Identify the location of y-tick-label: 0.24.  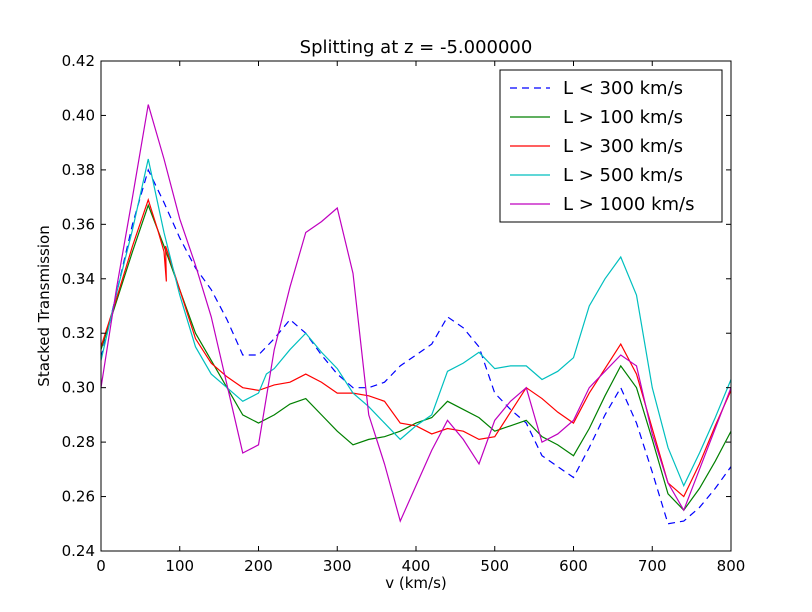
(78, 551).